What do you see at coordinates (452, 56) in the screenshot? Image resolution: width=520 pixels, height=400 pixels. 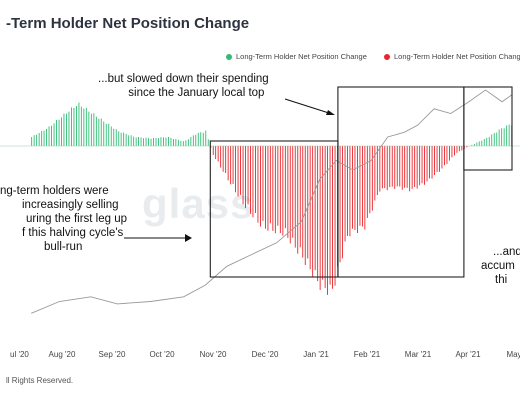 I see `legend-item-negative: Long-Term Holder Net Position Change` at bounding box center [452, 56].